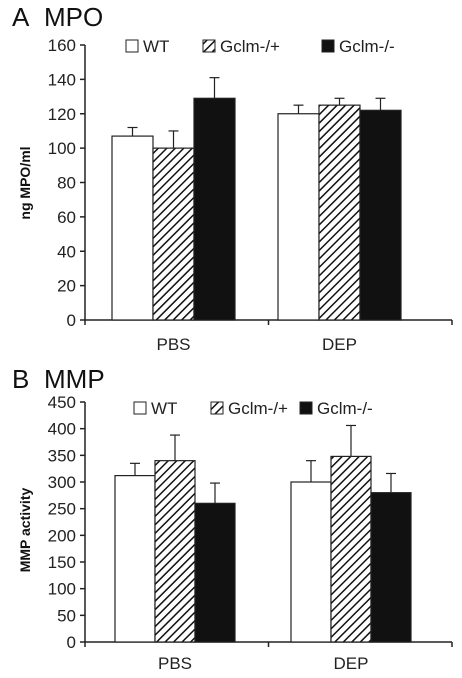 This screenshot has height=678, width=462. What do you see at coordinates (62, 114) in the screenshot?
I see `panel-a-y-tick-label: 120` at bounding box center [62, 114].